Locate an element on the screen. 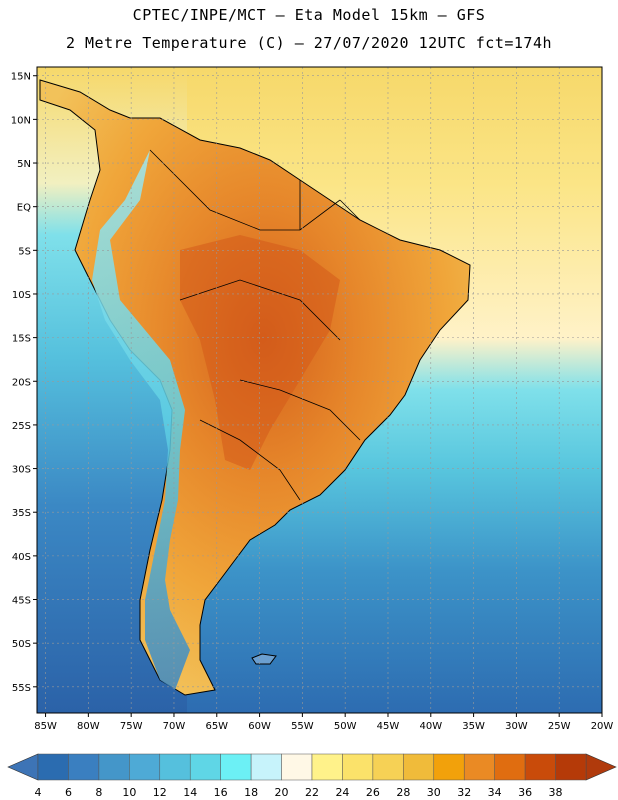 The height and width of the screenshot is (800, 618). lat-tick-label: 45S is located at coordinates (21, 601).